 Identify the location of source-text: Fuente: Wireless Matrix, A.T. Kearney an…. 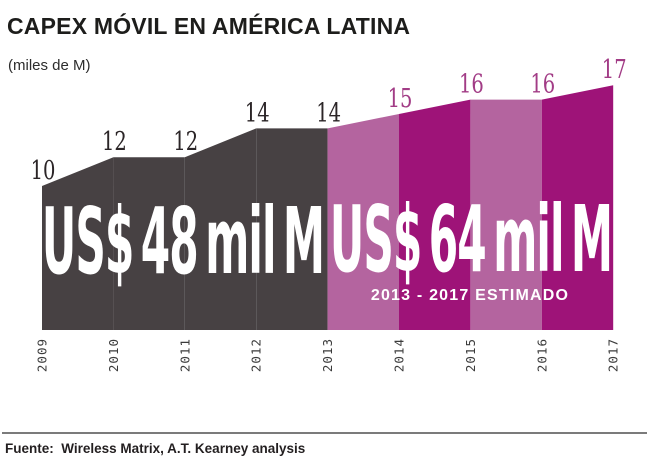
(155, 448).